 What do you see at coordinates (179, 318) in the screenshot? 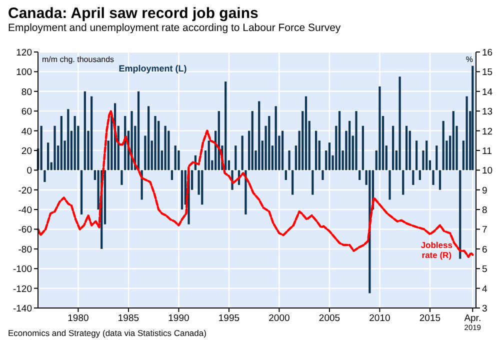
I see `x-tick-label: 1990` at bounding box center [179, 318].